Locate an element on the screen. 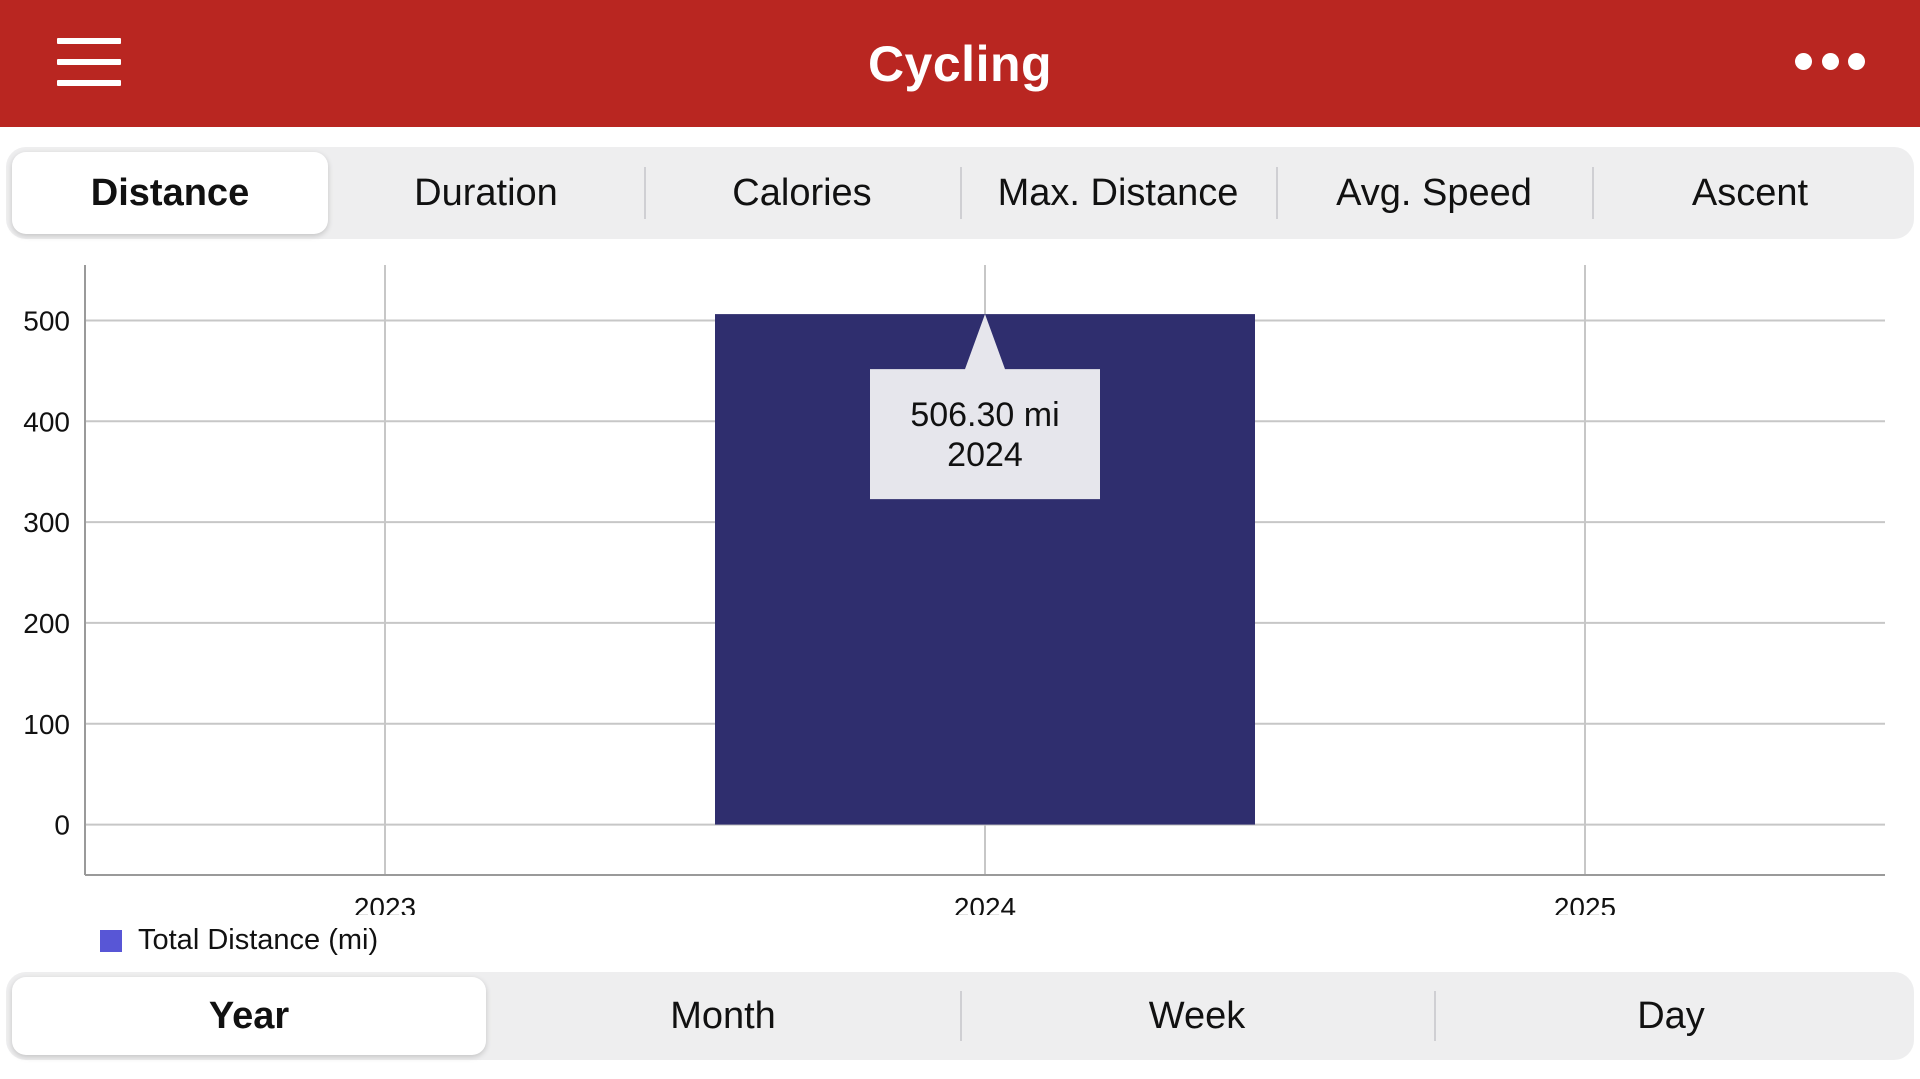  chart-legend: Total Distance (mi) is located at coordinates (239, 940).